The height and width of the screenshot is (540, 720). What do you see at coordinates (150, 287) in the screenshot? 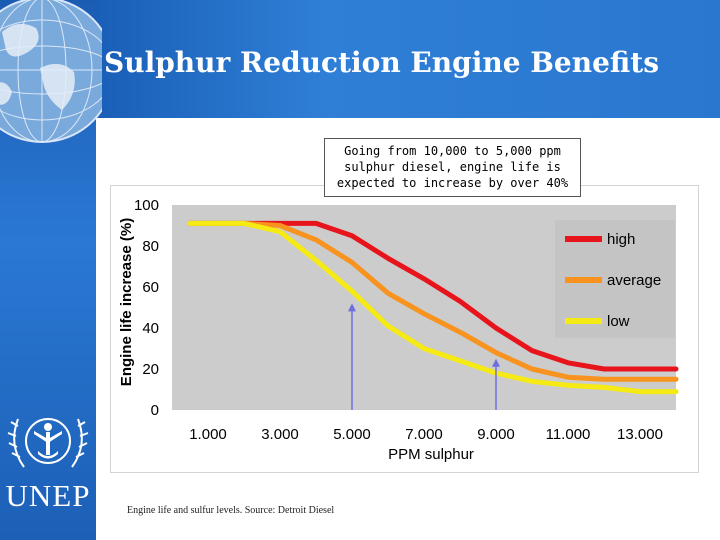
I see `y-tick-label: 60` at bounding box center [150, 287].